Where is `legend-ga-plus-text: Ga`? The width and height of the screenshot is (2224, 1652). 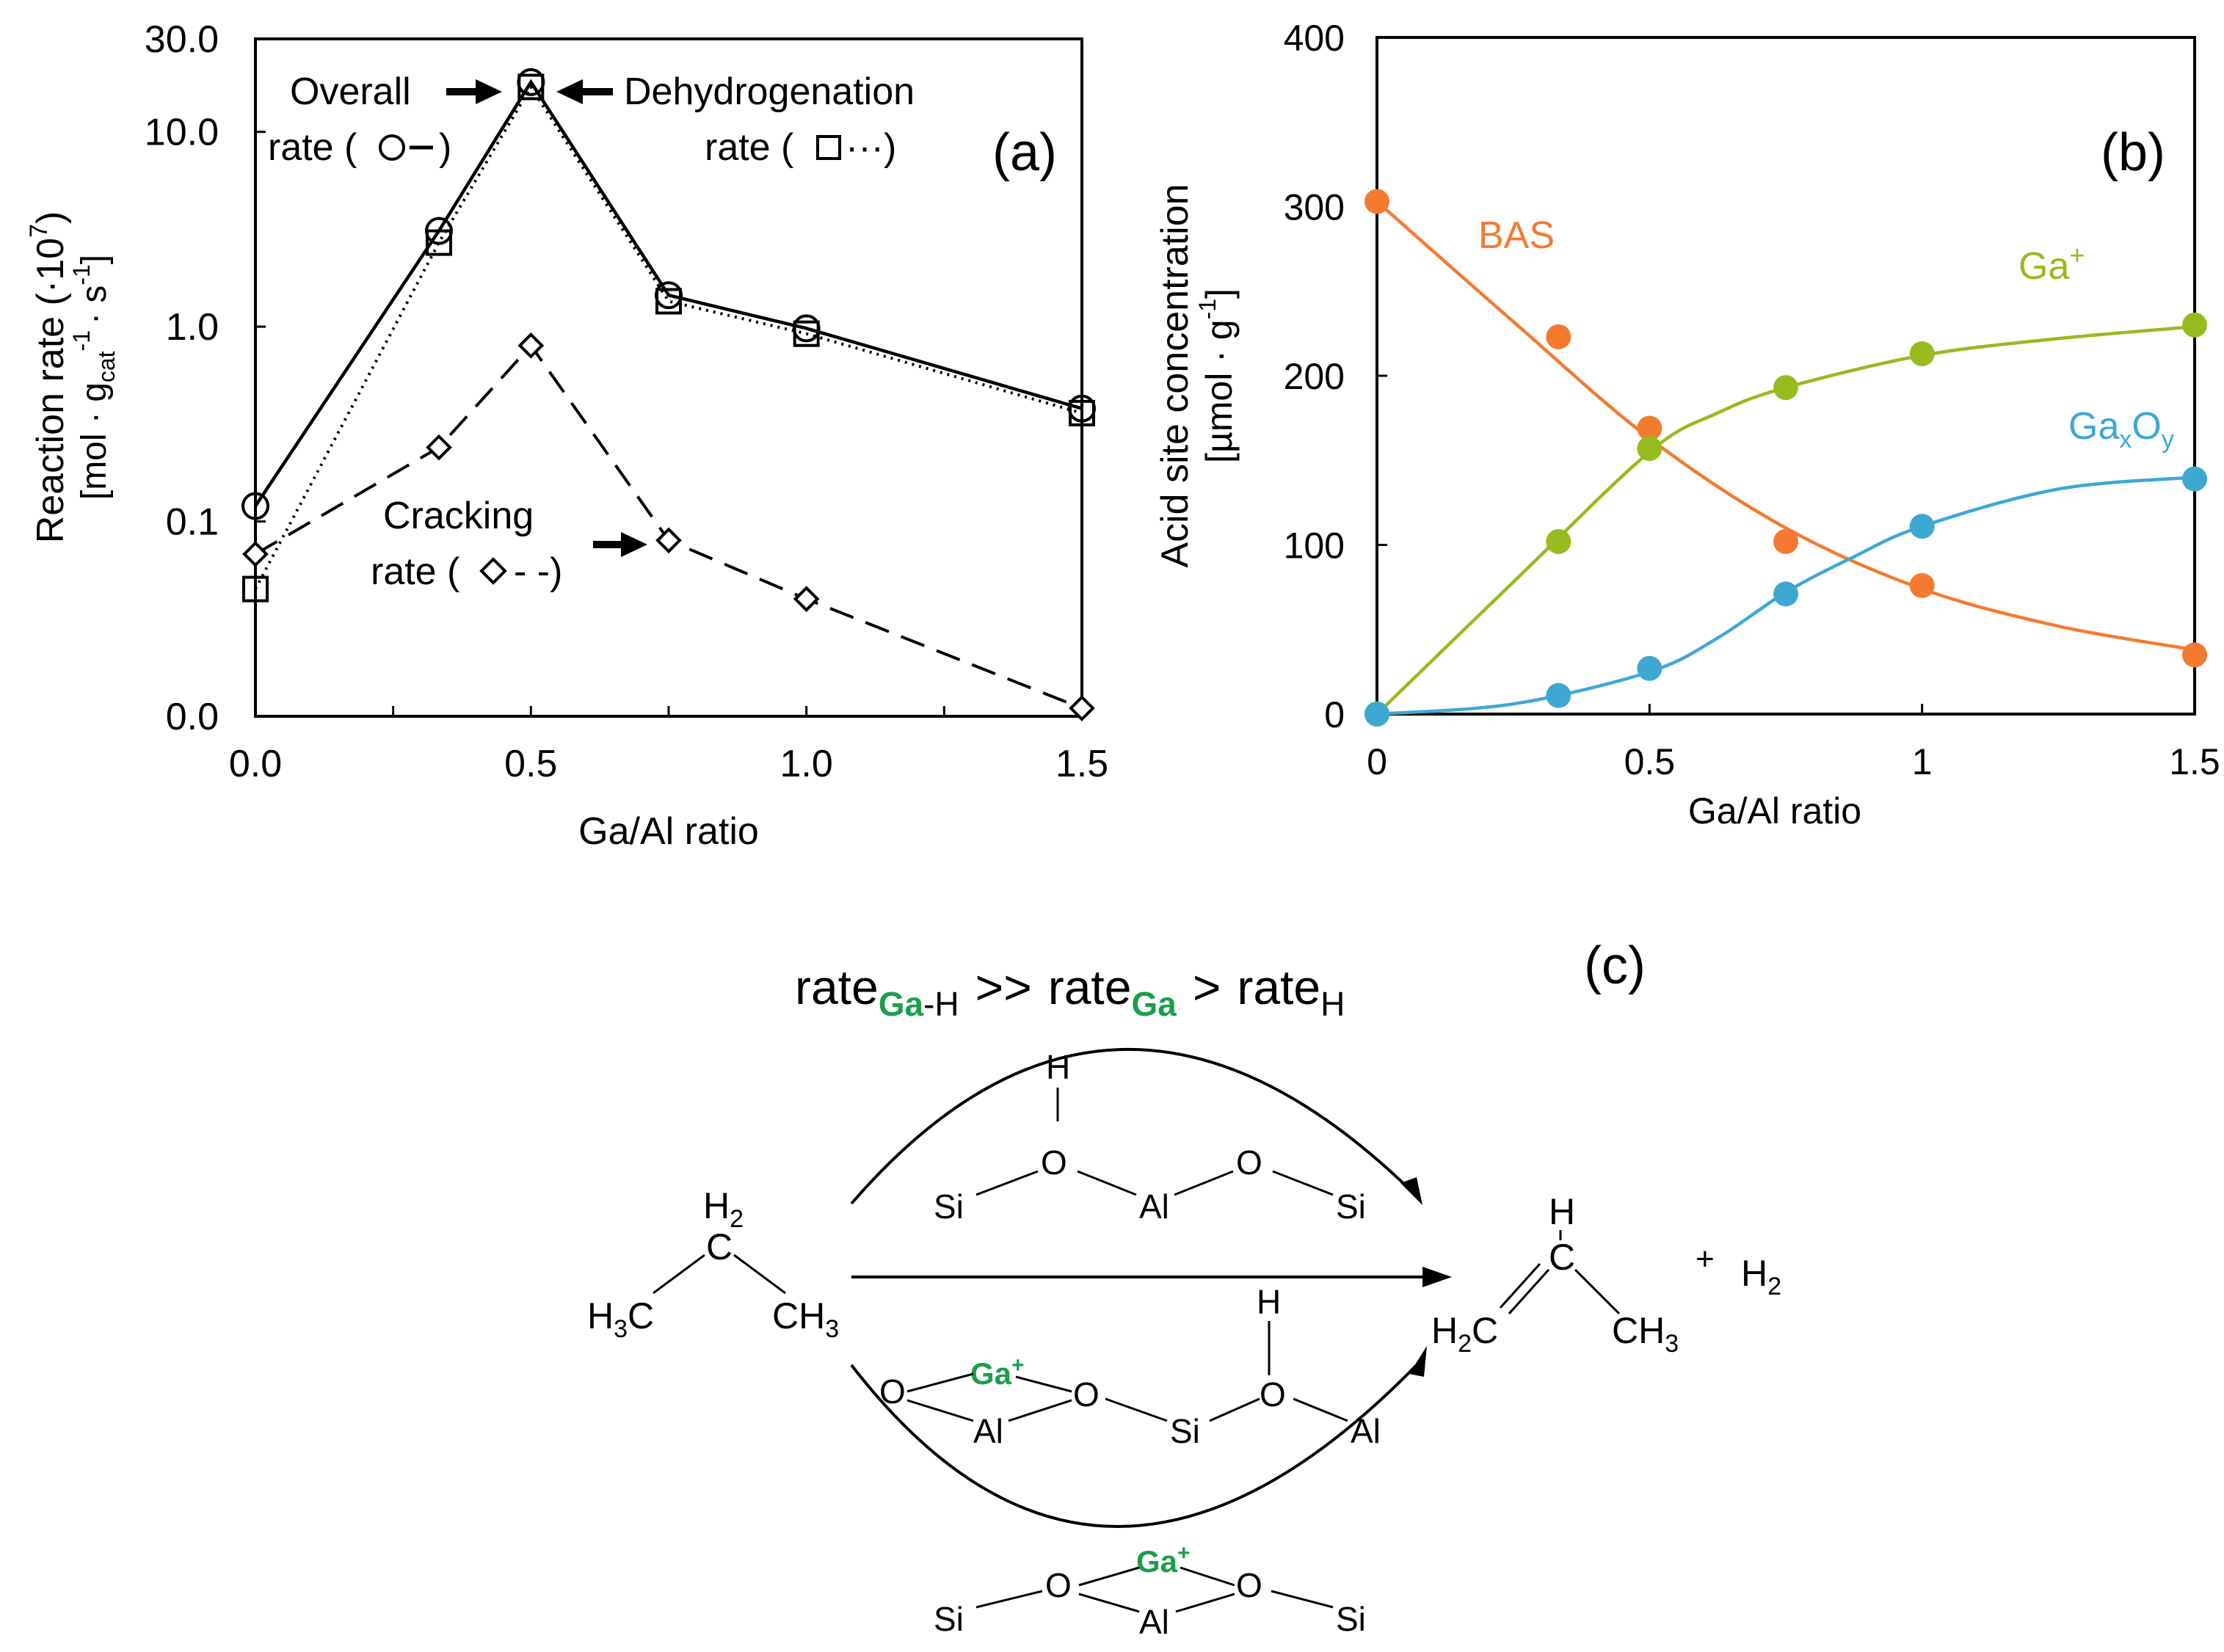
legend-ga-plus-text: Ga is located at coordinates (2043, 266).